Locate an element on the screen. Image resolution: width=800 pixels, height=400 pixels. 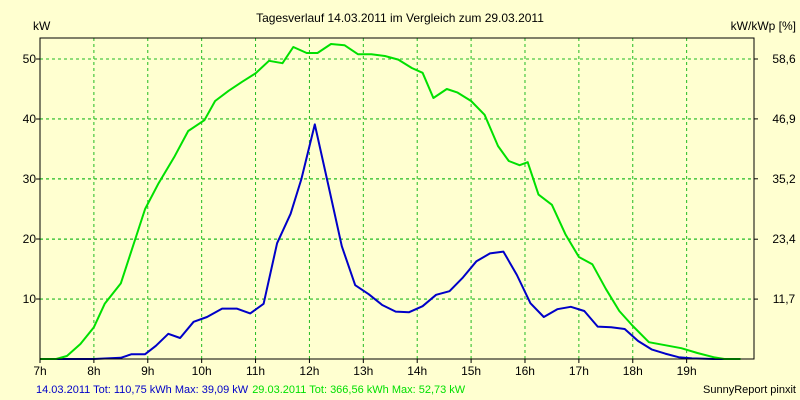
x-tick-label: 15h is located at coordinates (471, 371).